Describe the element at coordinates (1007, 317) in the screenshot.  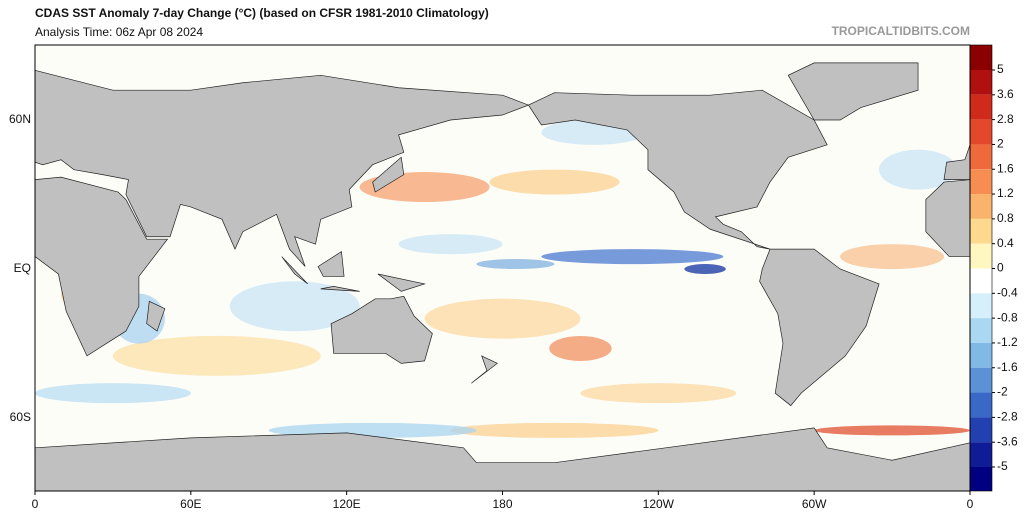
I see `colorbar-label: -0.8` at that location.